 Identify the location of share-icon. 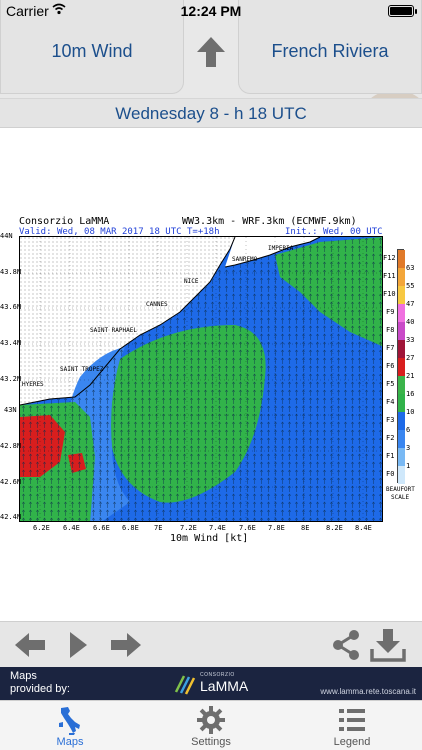
(346, 645).